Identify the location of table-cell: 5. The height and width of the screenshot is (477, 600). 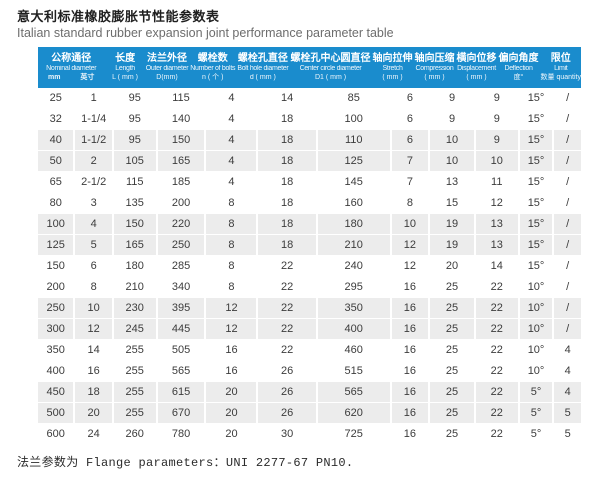
(567, 434).